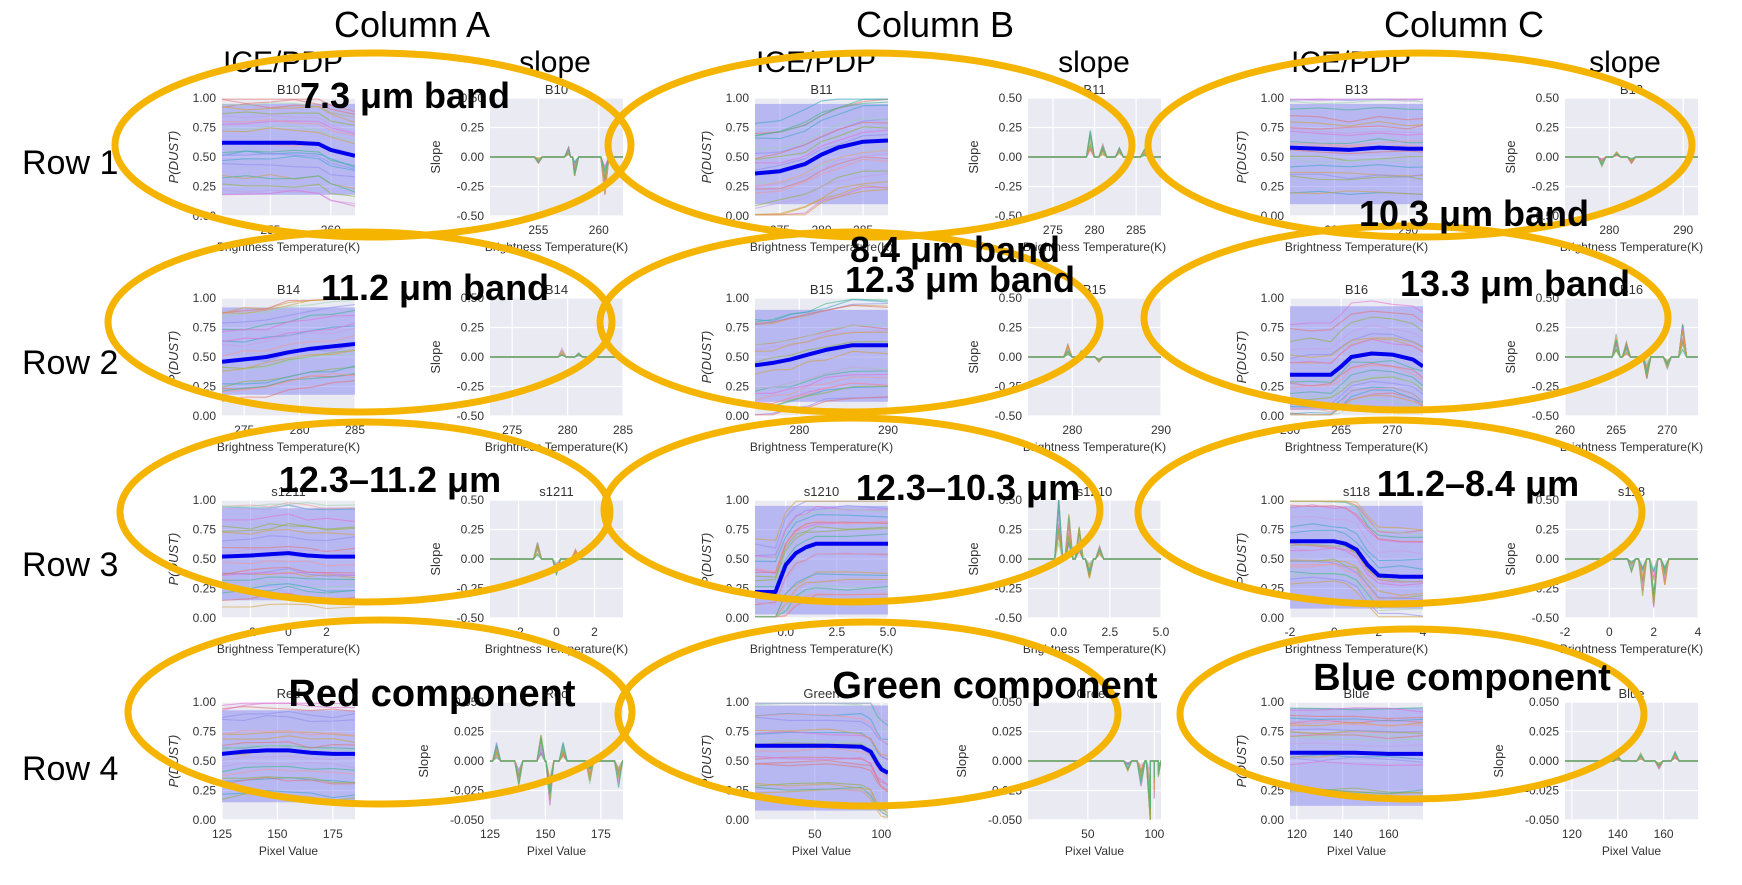 The width and height of the screenshot is (1742, 885). Describe the element at coordinates (1572, 834) in the screenshot. I see `x-tick-label: 120` at that location.